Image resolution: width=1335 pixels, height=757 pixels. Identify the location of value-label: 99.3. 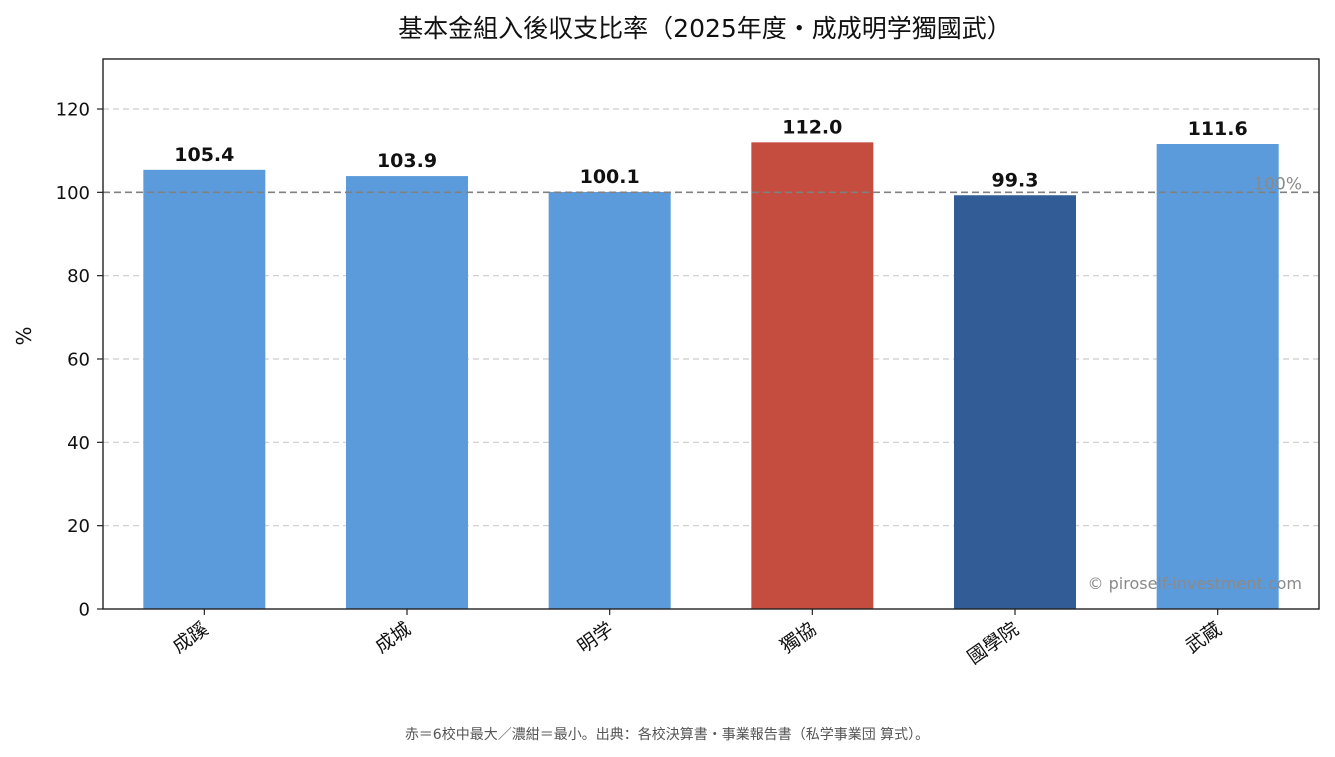
(1015, 180).